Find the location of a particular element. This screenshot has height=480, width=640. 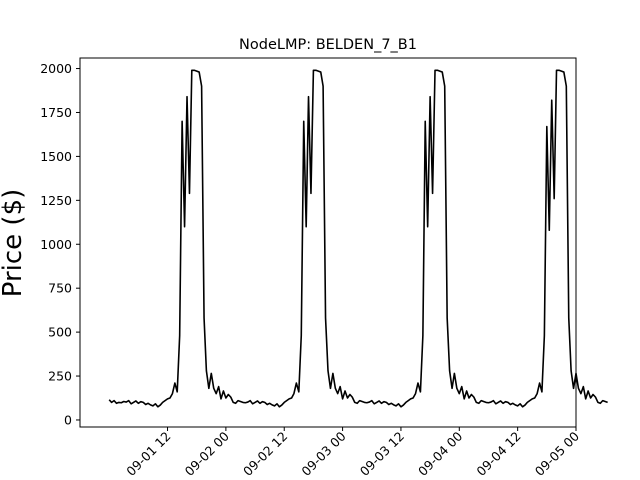

y-axis: 0 250 500 750 1000 1250 1500 1750 2000 is located at coordinates (60, 244).